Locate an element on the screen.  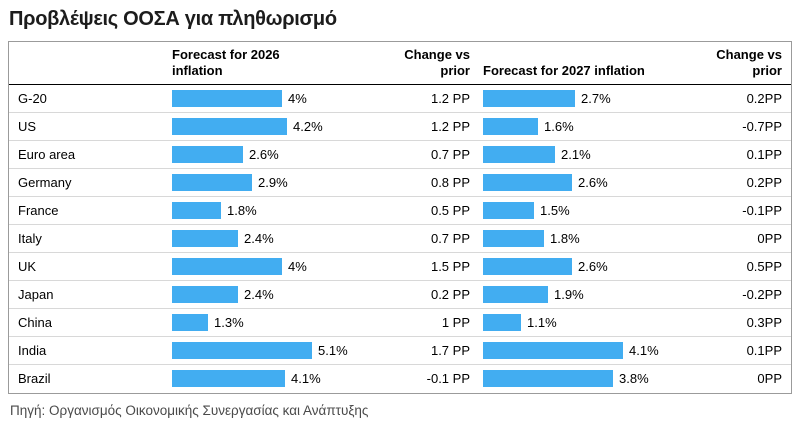
forecast-2027-value: 2.7% is located at coordinates (596, 98).